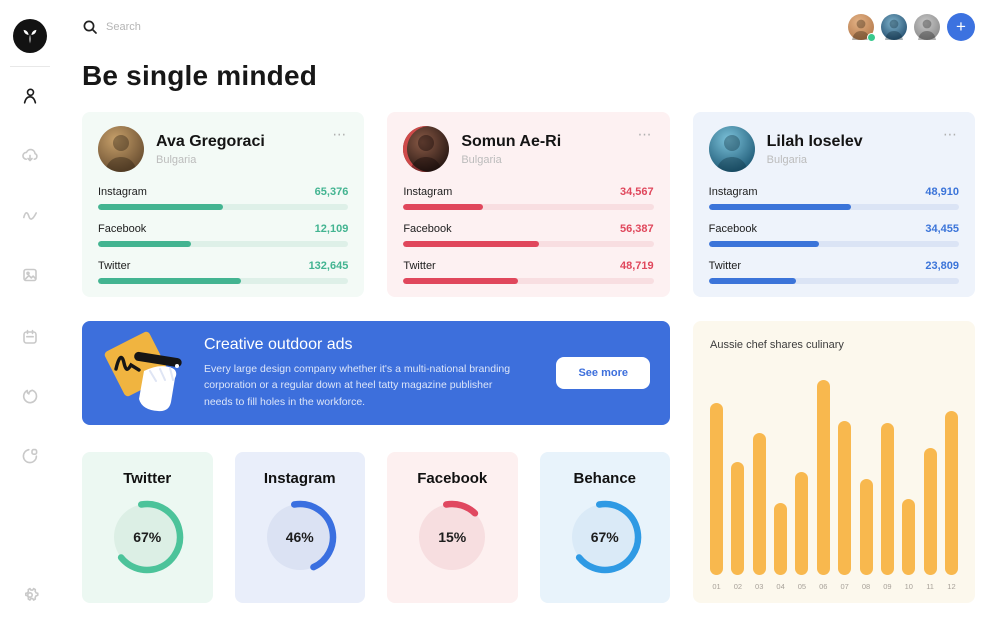 The height and width of the screenshot is (625, 1000). What do you see at coordinates (961, 27) in the screenshot?
I see `add-button: +` at bounding box center [961, 27].